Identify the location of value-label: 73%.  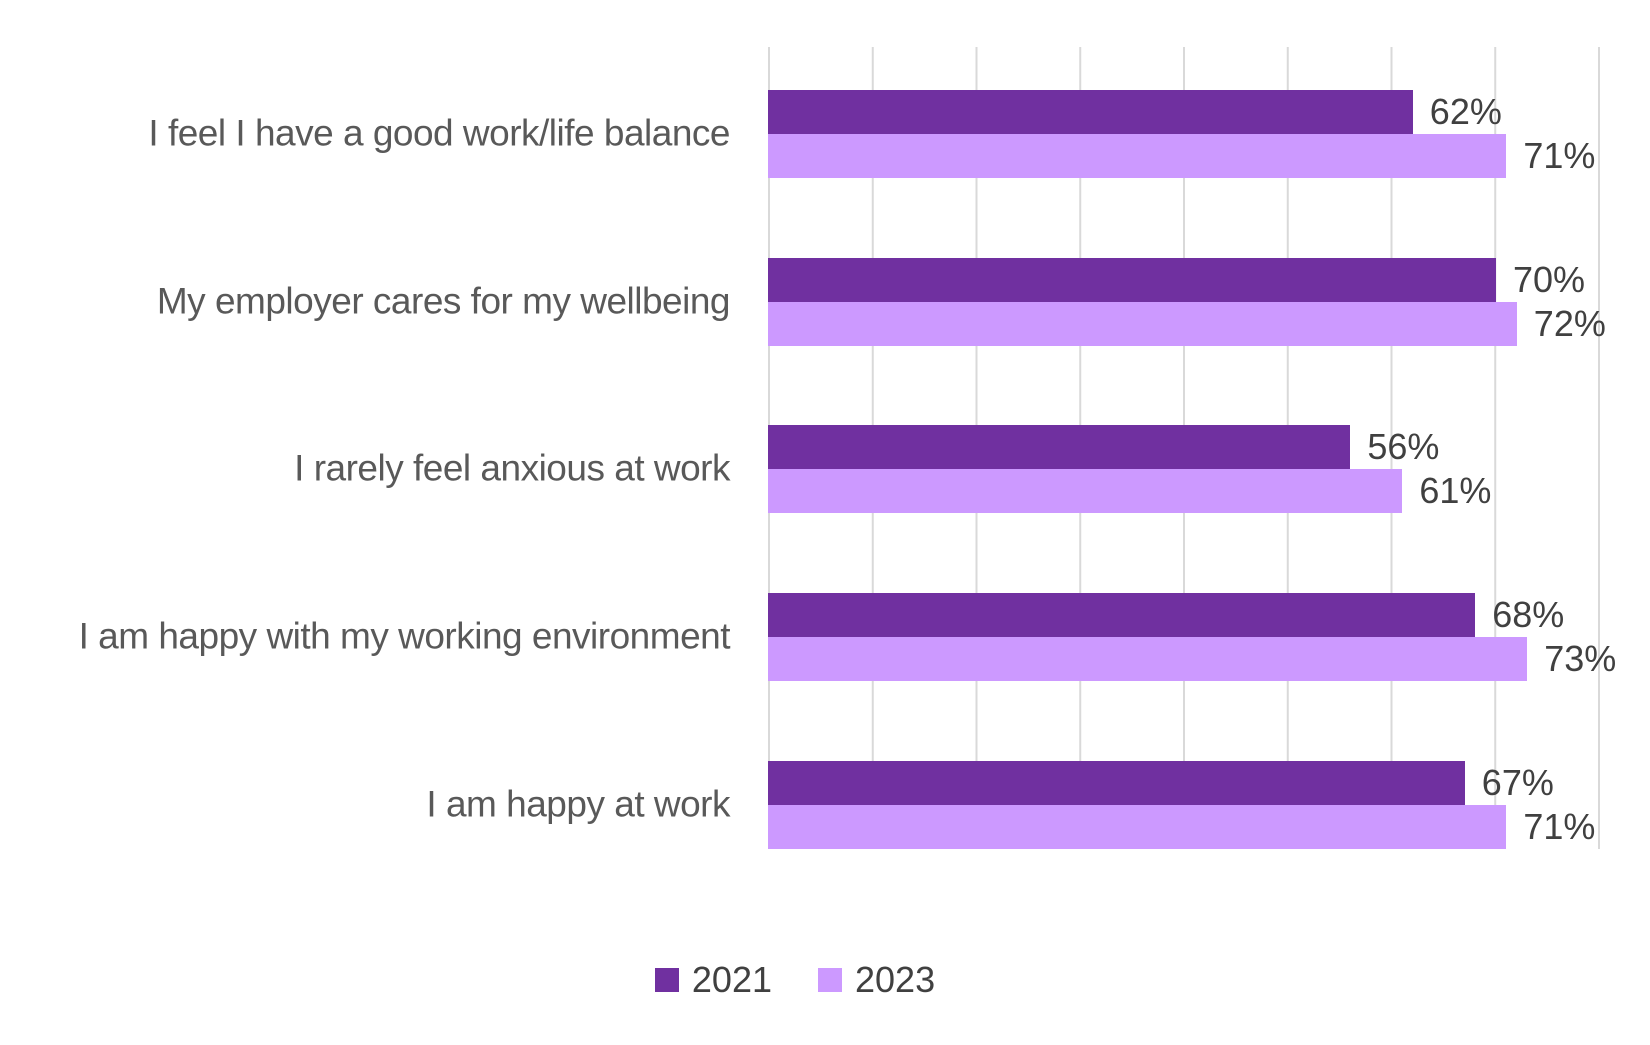
(1580, 659).